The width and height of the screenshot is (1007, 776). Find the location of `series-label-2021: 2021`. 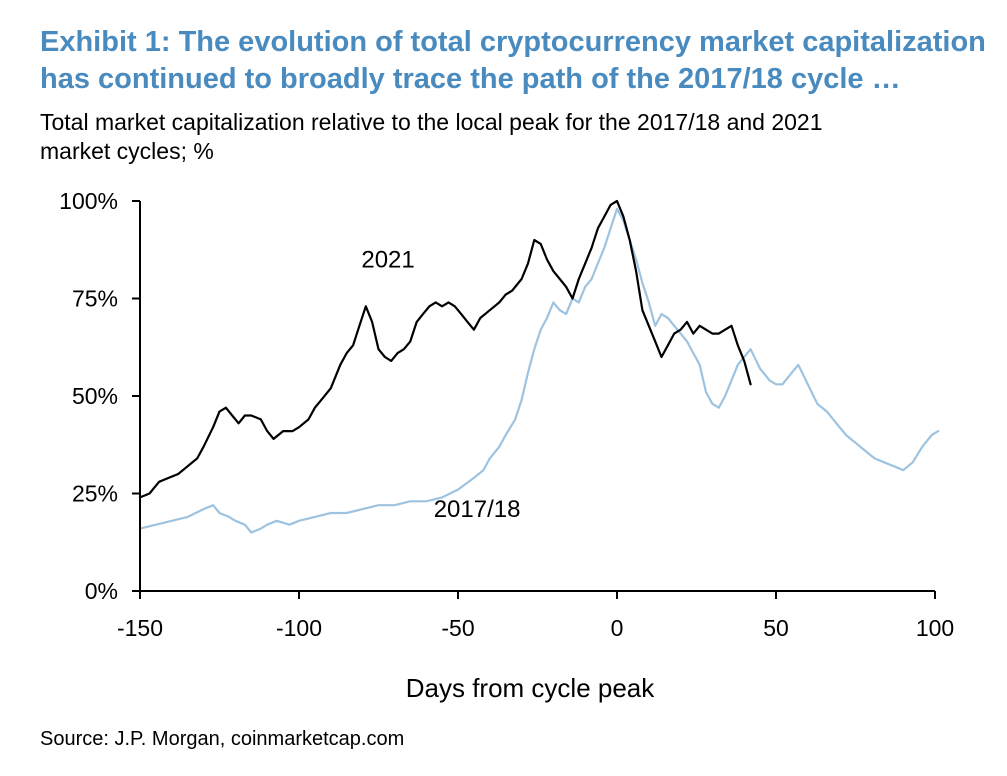

series-label-2021: 2021 is located at coordinates (387, 259).